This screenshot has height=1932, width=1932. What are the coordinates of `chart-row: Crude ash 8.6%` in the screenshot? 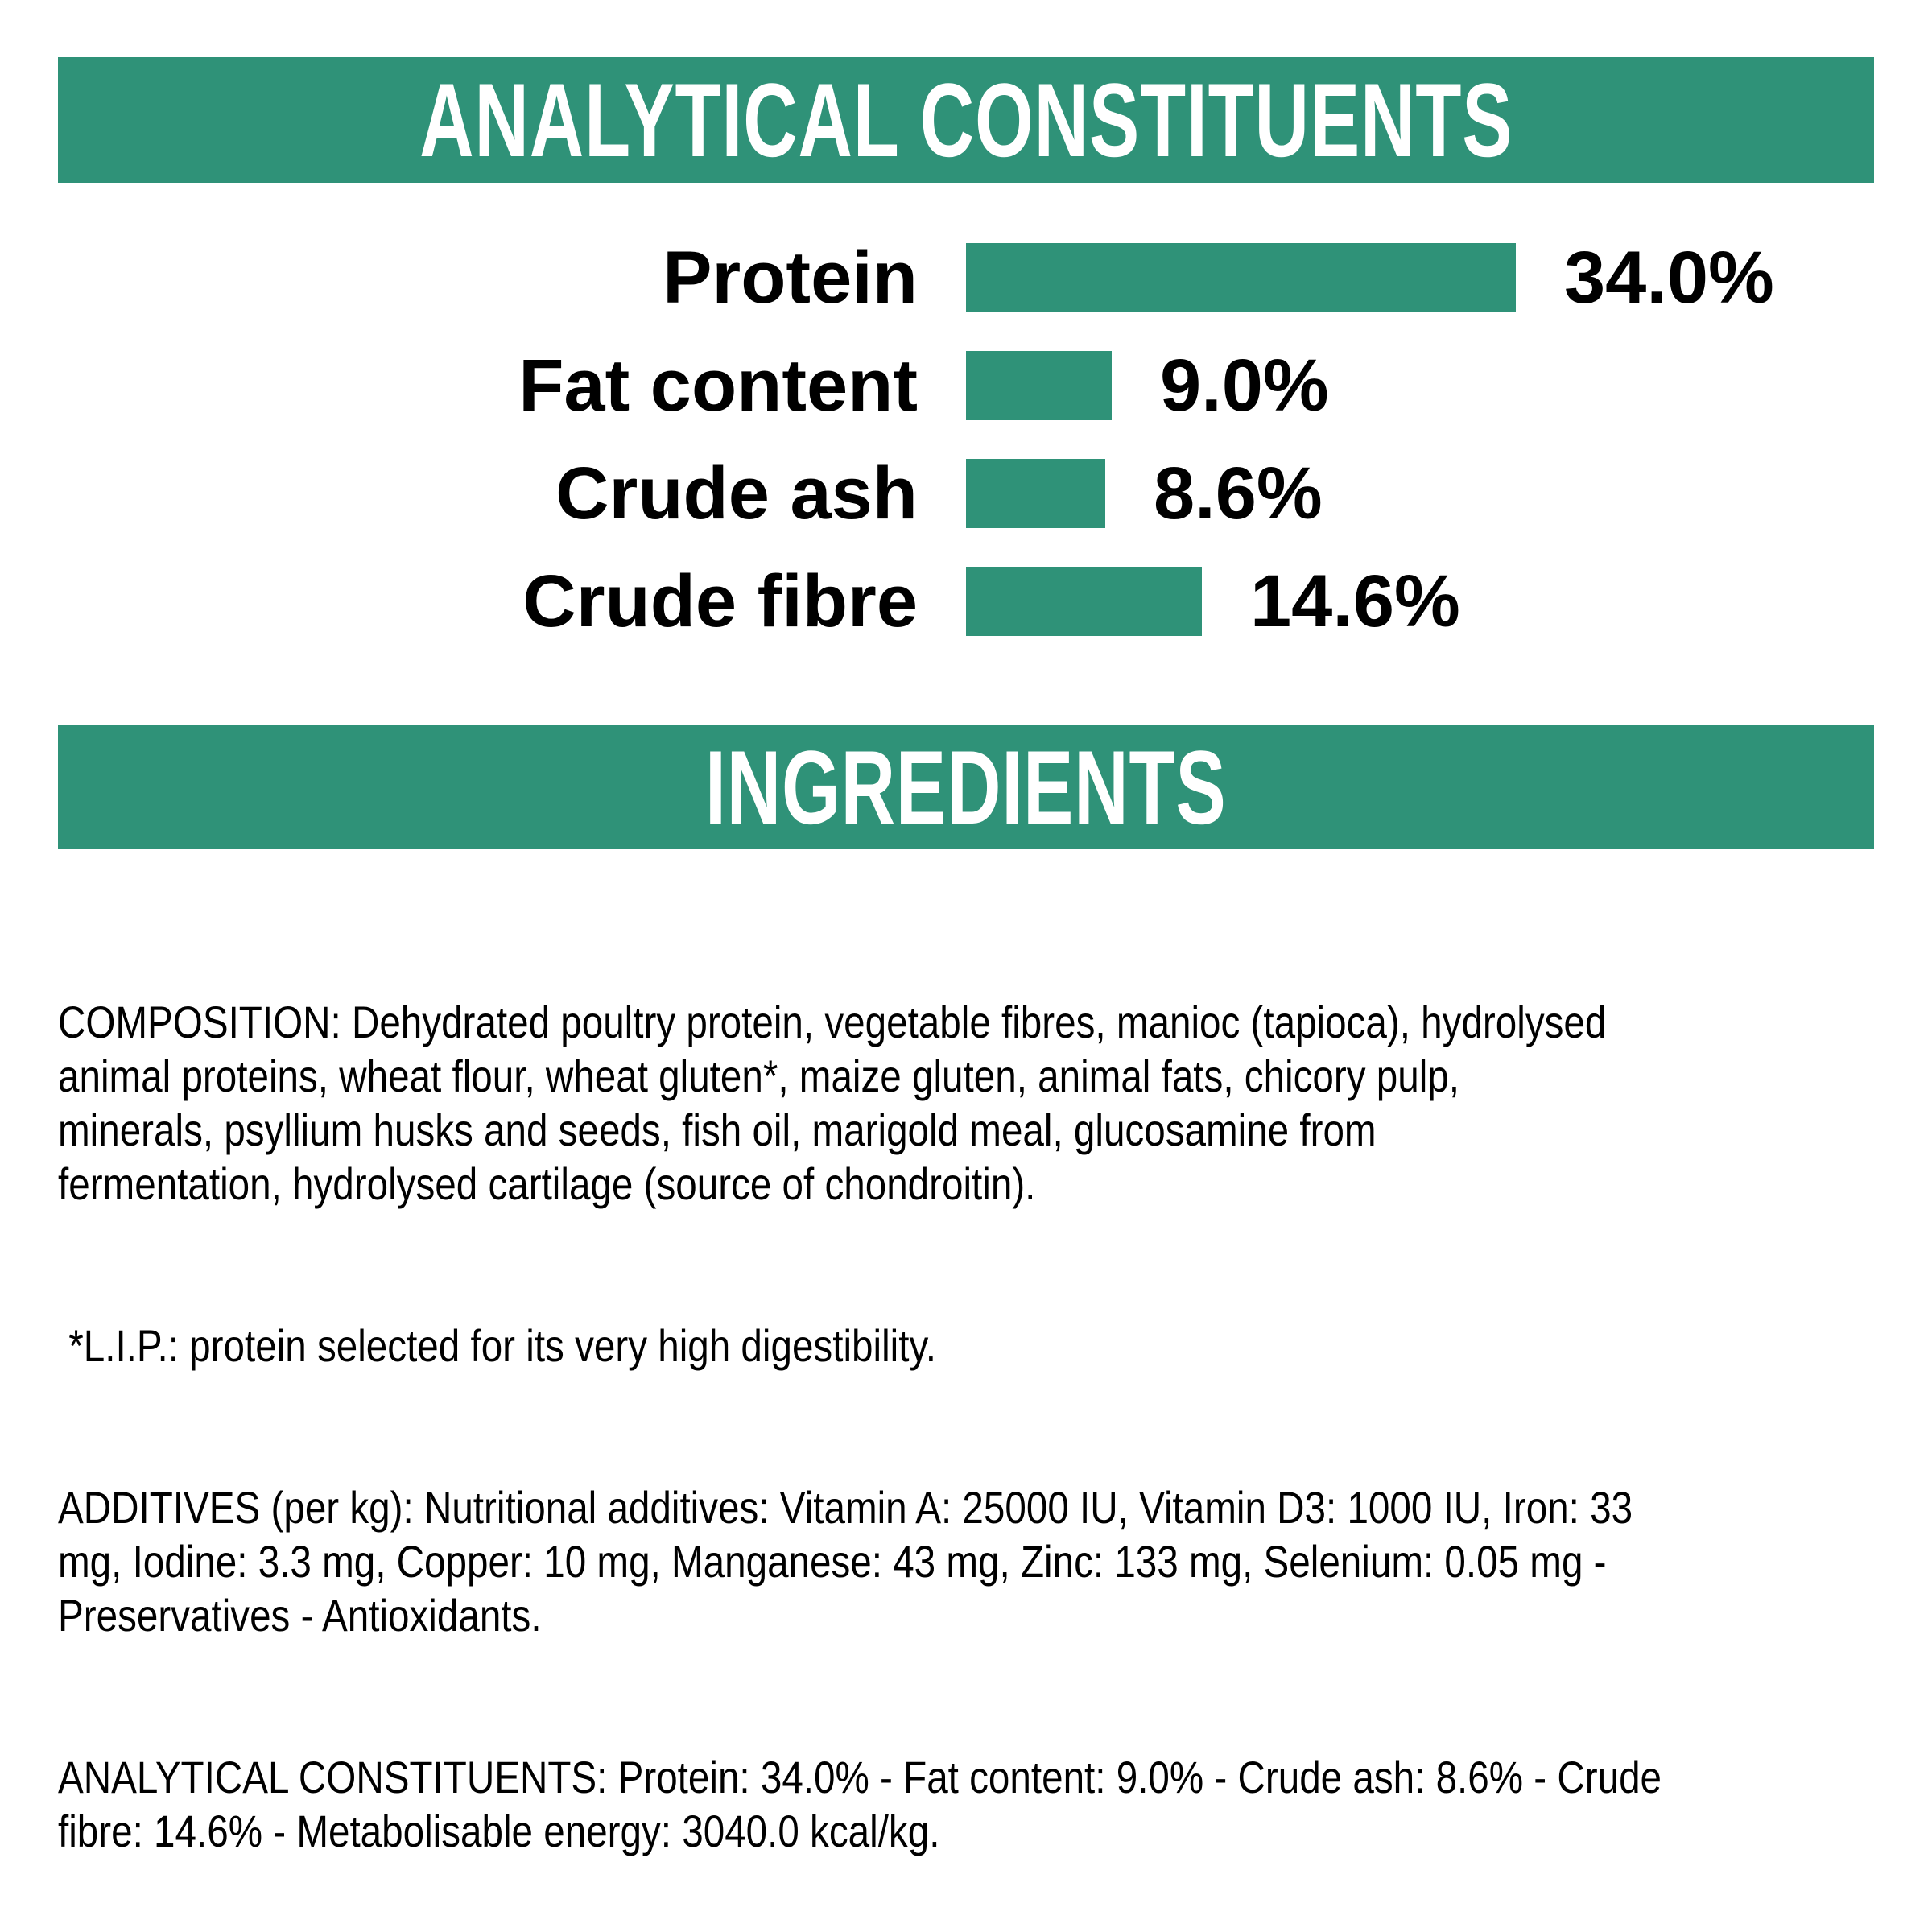 It's located at (966, 493).